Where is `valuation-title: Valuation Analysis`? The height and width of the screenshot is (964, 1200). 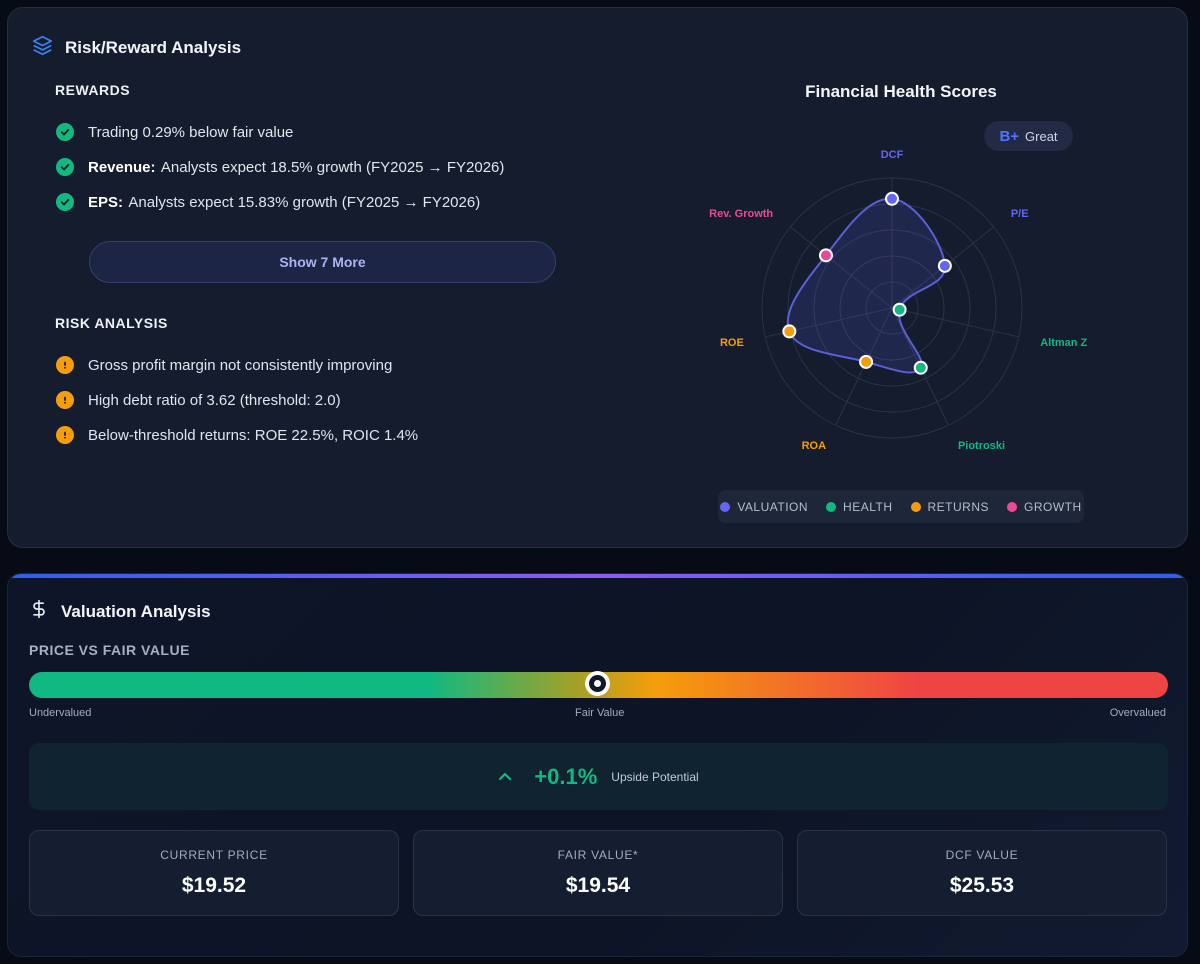
valuation-title: Valuation Analysis is located at coordinates (136, 611).